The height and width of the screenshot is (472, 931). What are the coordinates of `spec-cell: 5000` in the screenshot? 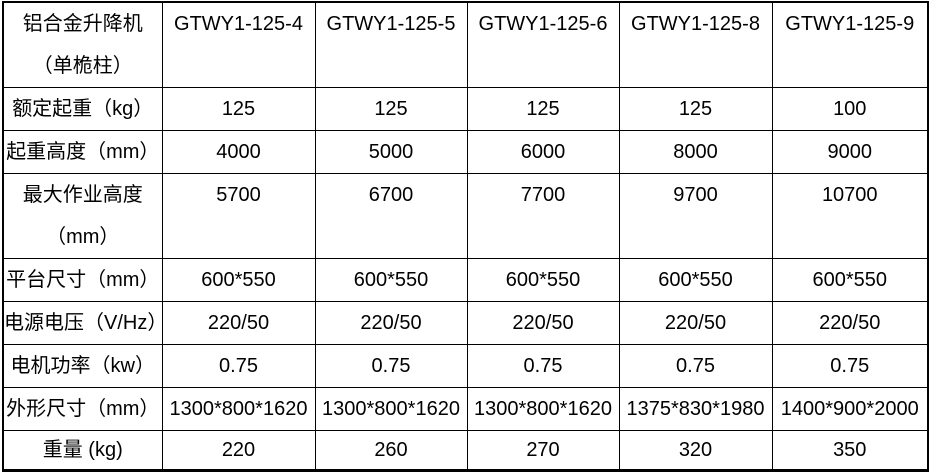 It's located at (391, 152).